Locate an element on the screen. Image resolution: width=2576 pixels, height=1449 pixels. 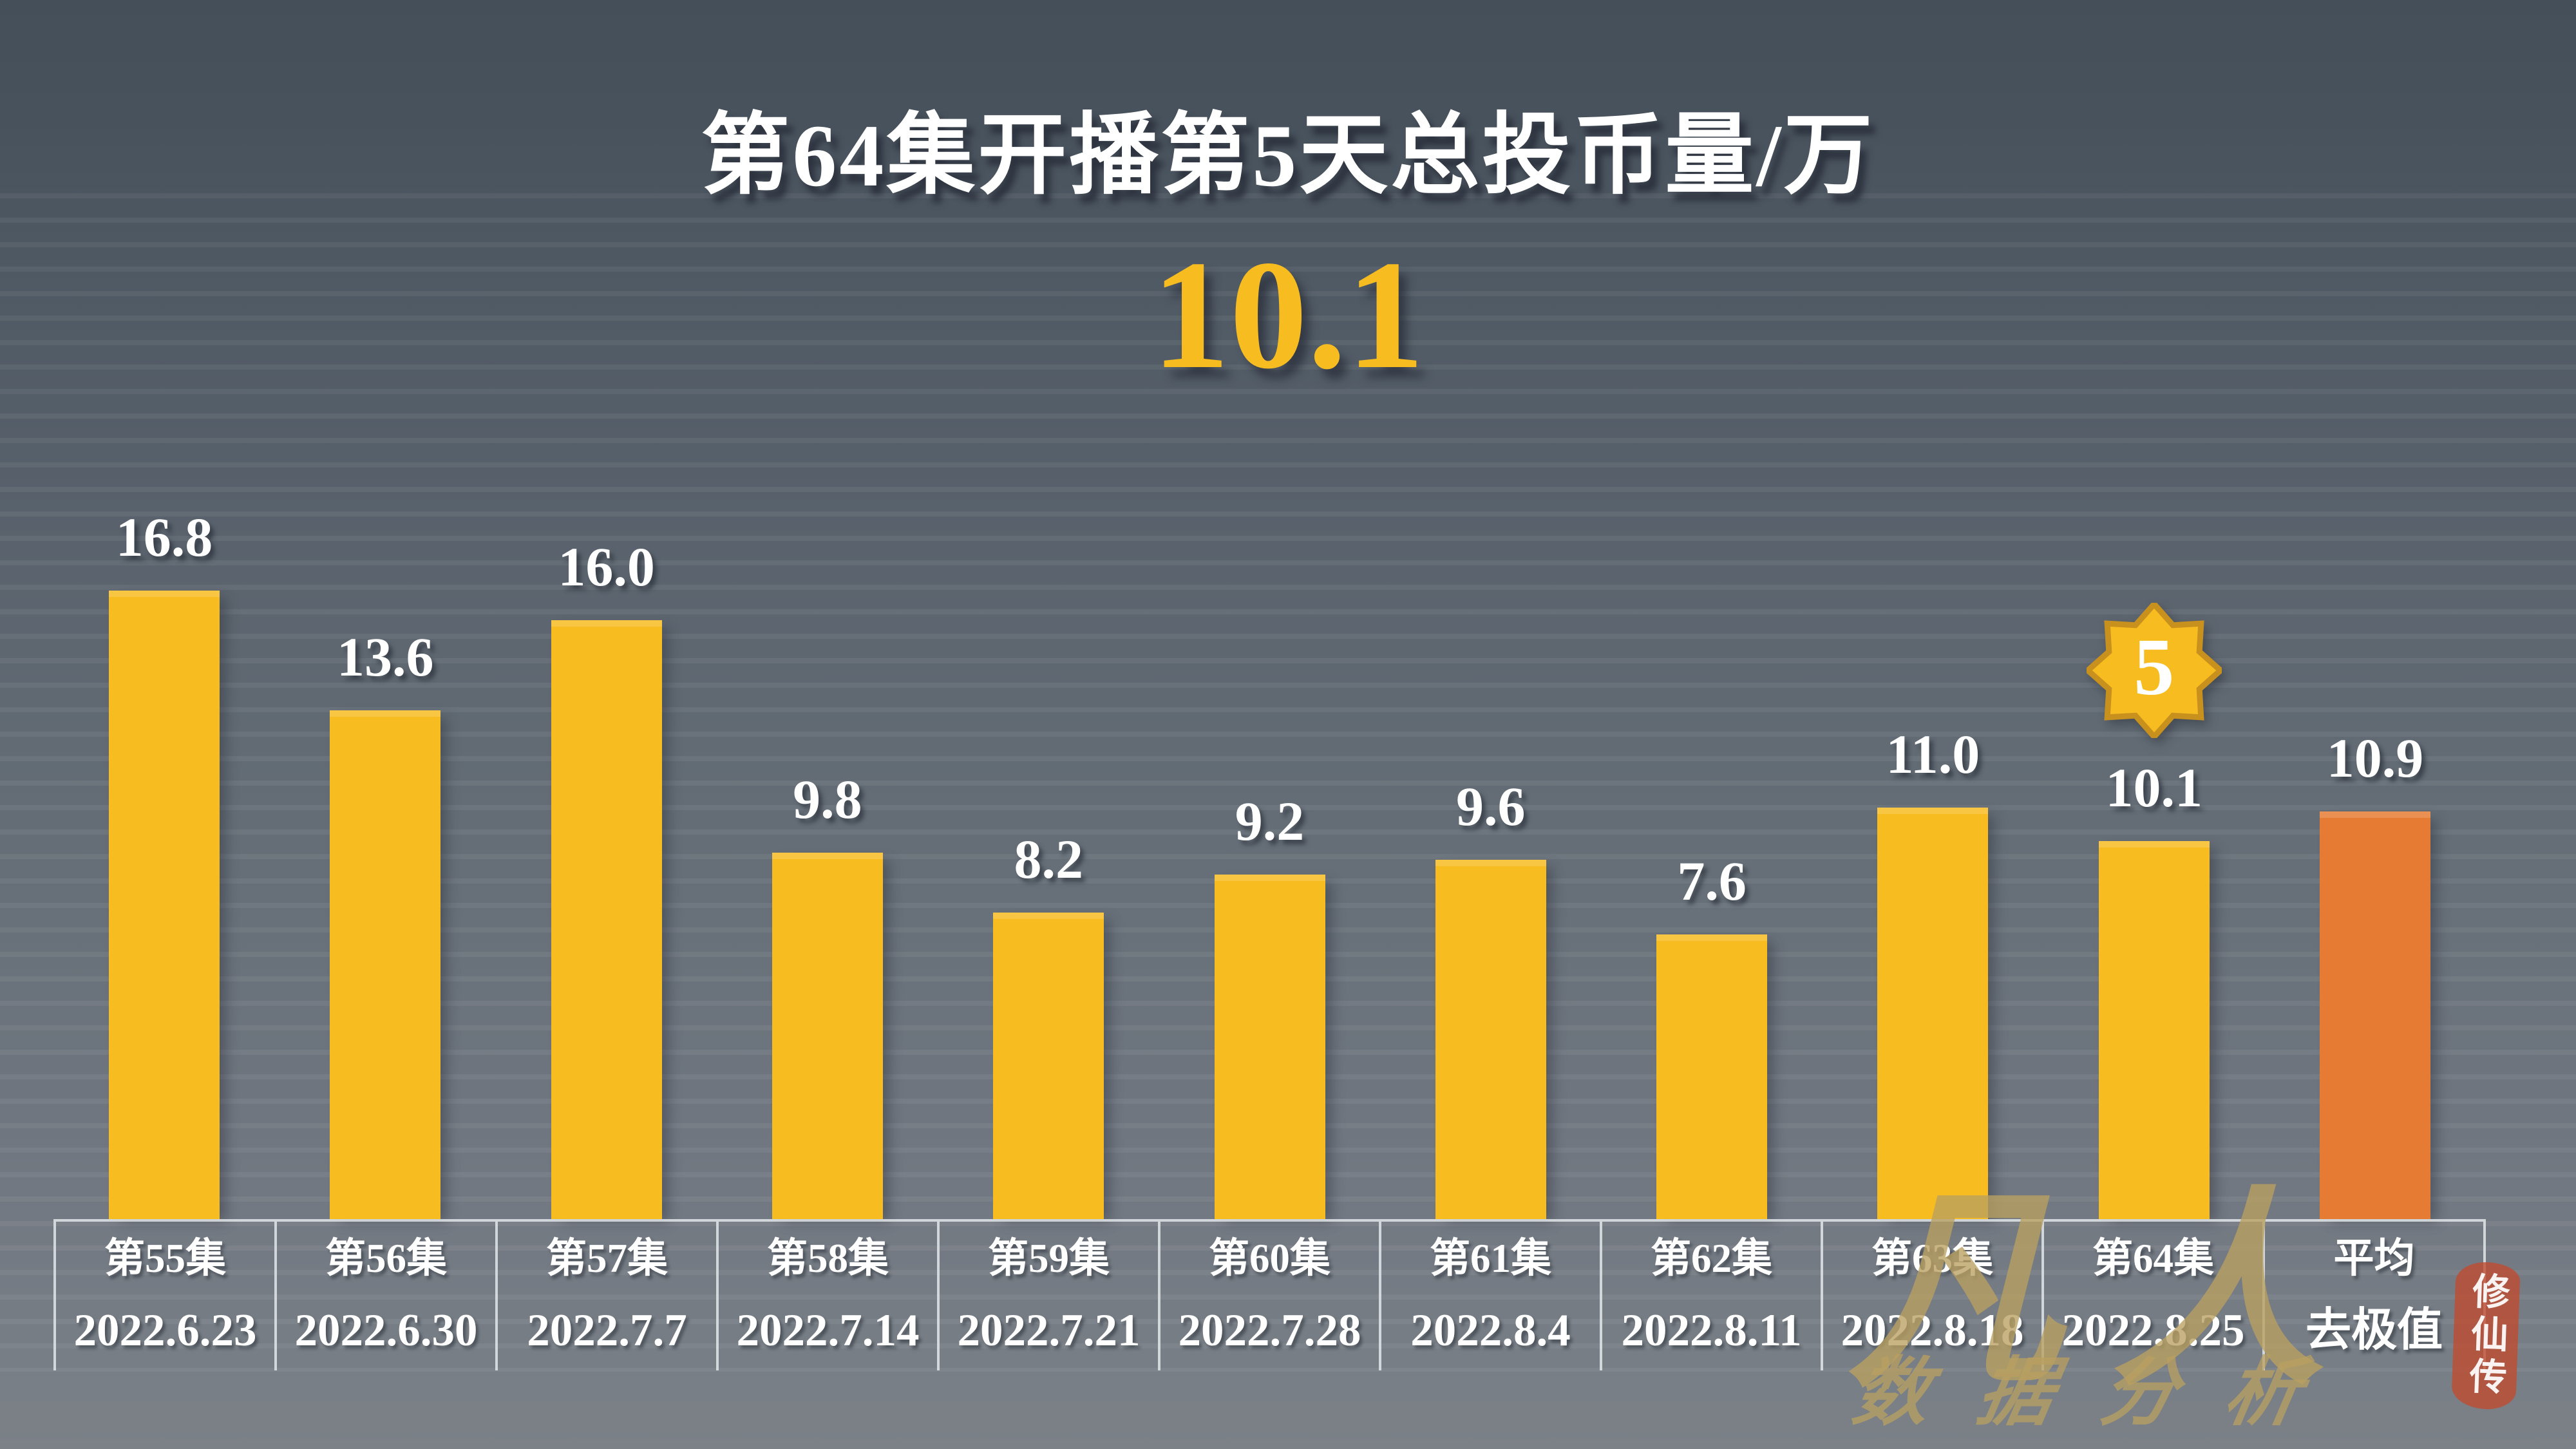
axis-cell: 第56集 2022.6.30 is located at coordinates (384, 1296).